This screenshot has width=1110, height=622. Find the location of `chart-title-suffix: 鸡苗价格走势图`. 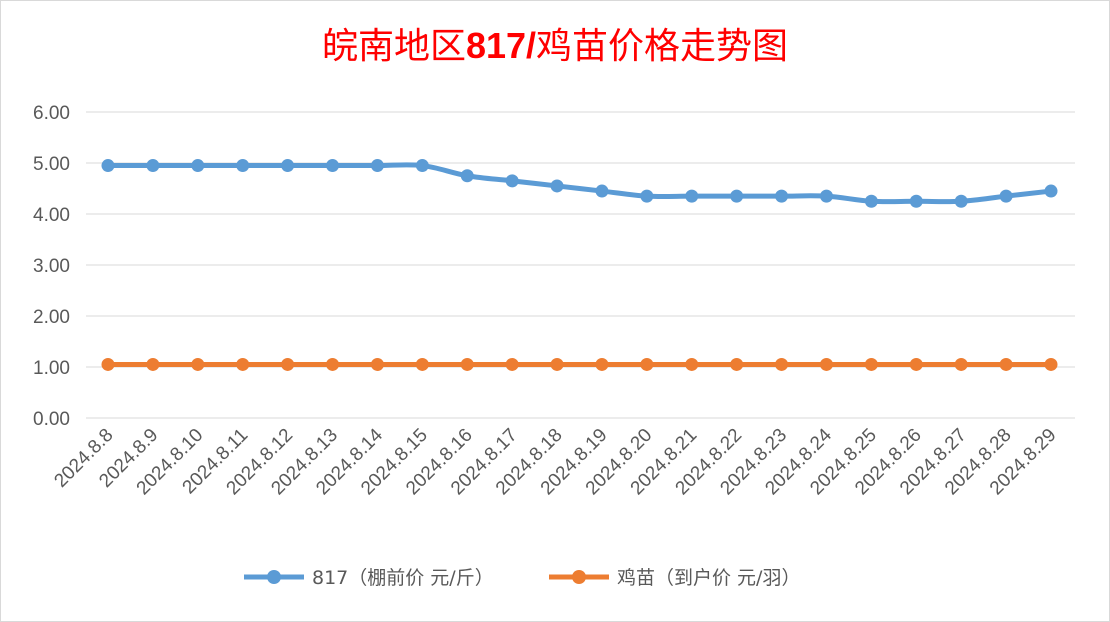

chart-title-suffix: 鸡苗价格走势图 is located at coordinates (662, 46).